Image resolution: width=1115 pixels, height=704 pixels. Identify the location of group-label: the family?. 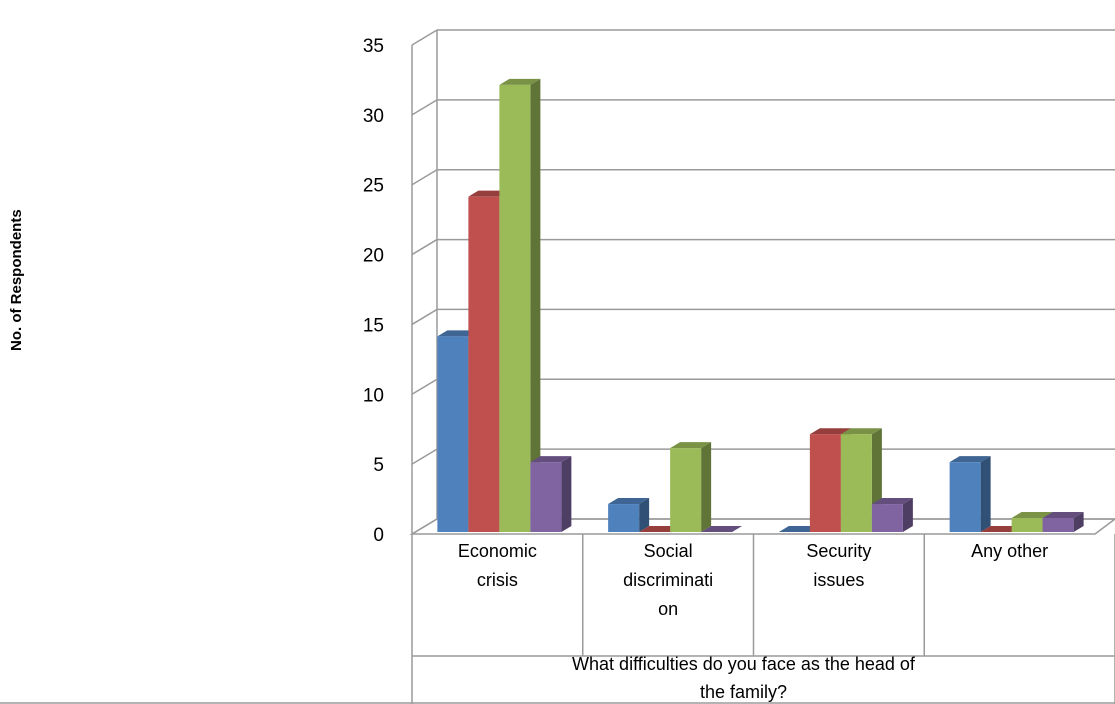
(743, 692).